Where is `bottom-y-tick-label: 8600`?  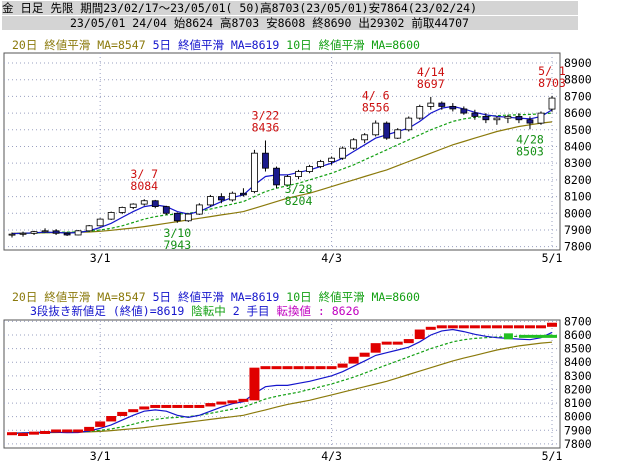
bottom-y-tick-label: 8600 is located at coordinates (578, 335).